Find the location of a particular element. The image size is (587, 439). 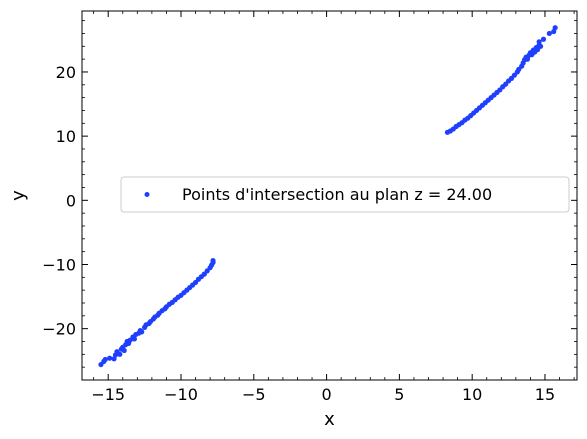

x-tick-label: 15 is located at coordinates (545, 394).